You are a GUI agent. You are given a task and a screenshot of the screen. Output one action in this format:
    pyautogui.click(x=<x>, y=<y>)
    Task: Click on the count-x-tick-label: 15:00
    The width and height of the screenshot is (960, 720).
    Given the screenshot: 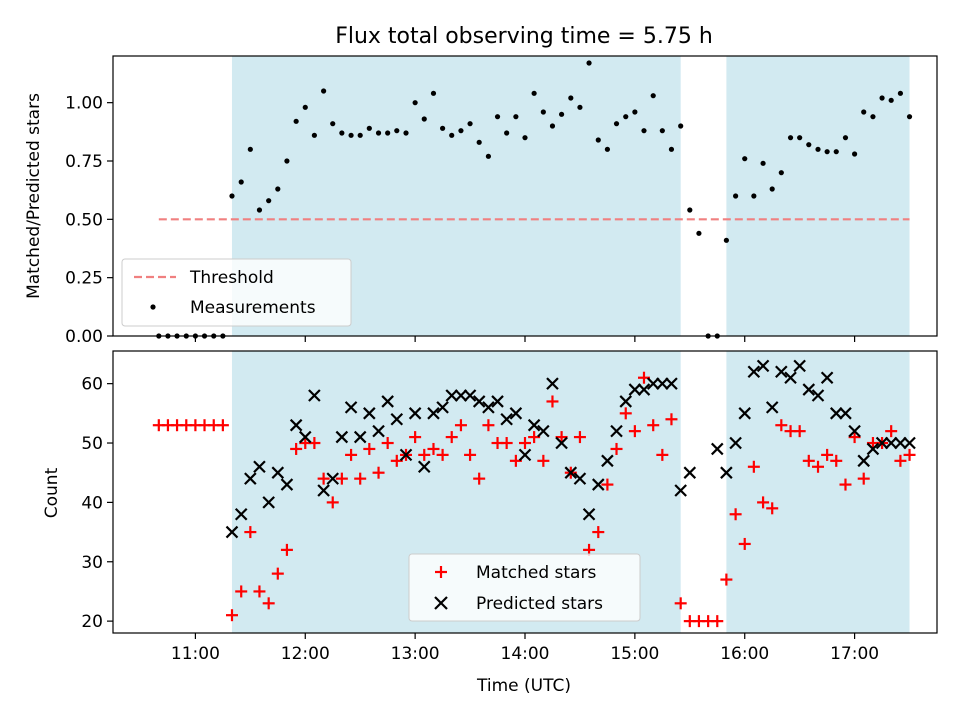 What is the action you would take?
    pyautogui.click(x=634, y=654)
    